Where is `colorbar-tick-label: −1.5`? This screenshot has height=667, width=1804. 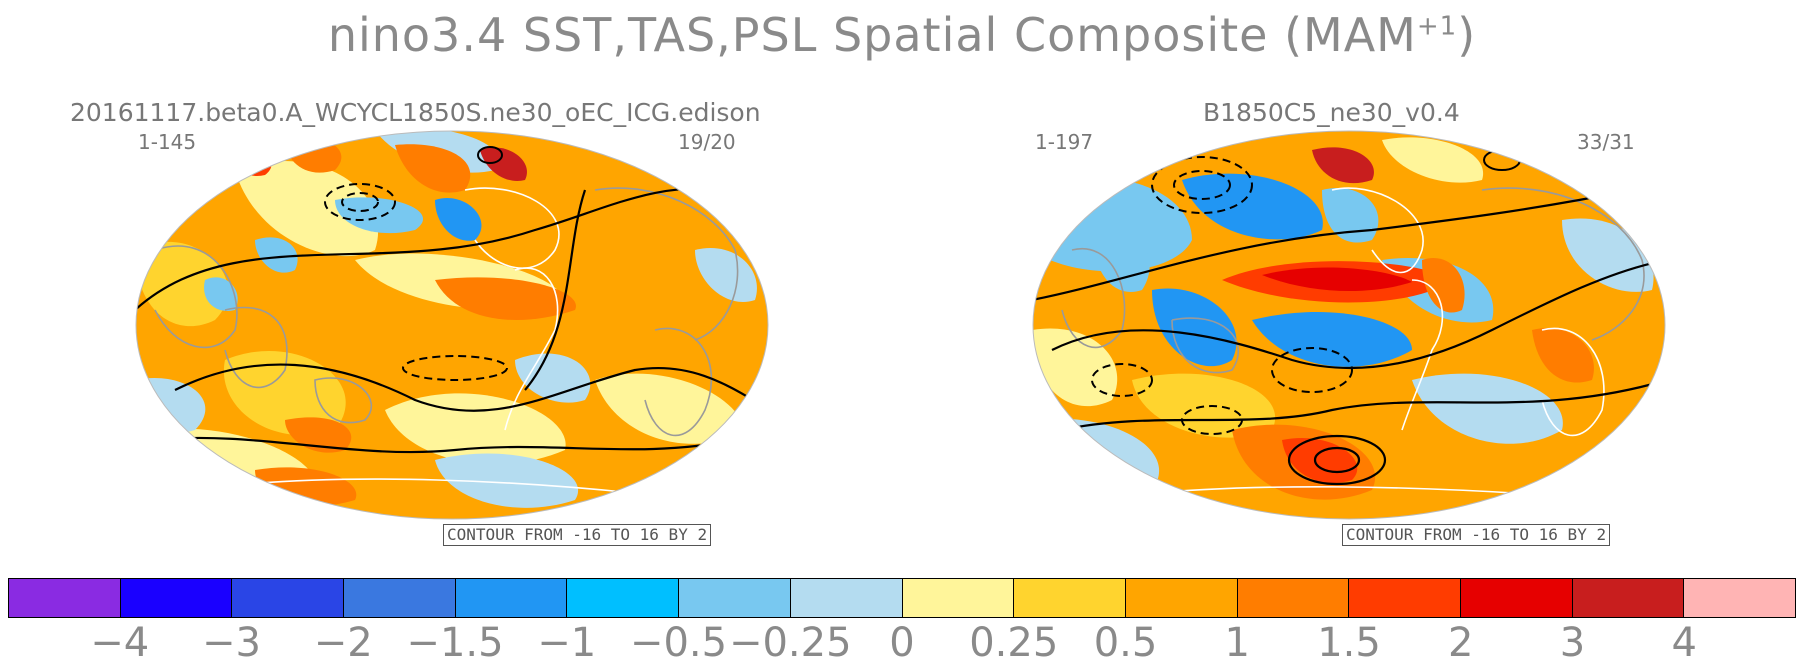 colorbar-tick-label: −1.5 is located at coordinates (455, 643).